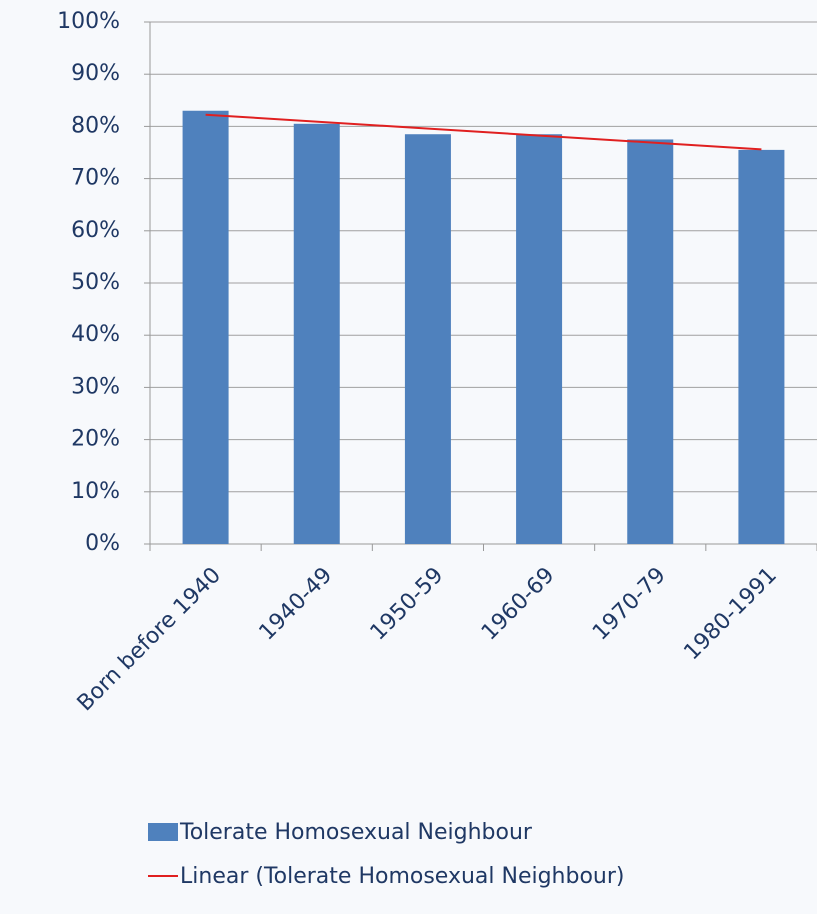  What do you see at coordinates (95, 334) in the screenshot?
I see `y-tick-label: 40%` at bounding box center [95, 334].